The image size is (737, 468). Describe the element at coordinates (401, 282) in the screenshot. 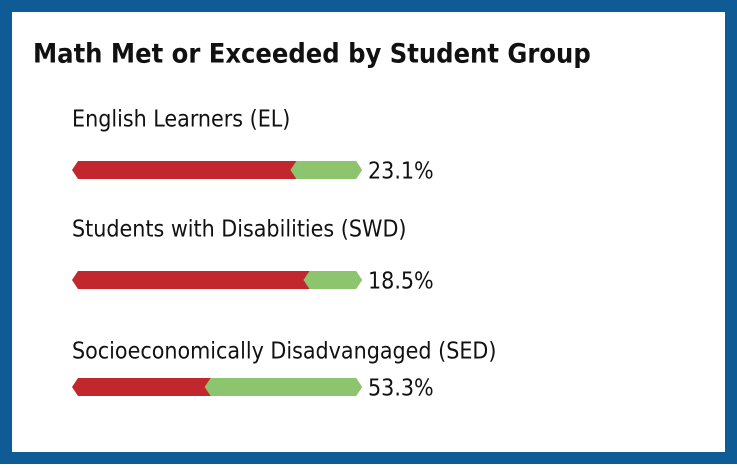

I see `value-label: 18.5%` at that location.